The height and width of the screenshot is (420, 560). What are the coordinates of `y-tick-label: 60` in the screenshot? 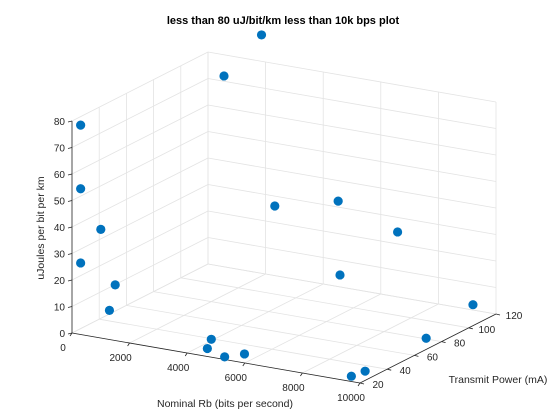 It's located at (433, 357).